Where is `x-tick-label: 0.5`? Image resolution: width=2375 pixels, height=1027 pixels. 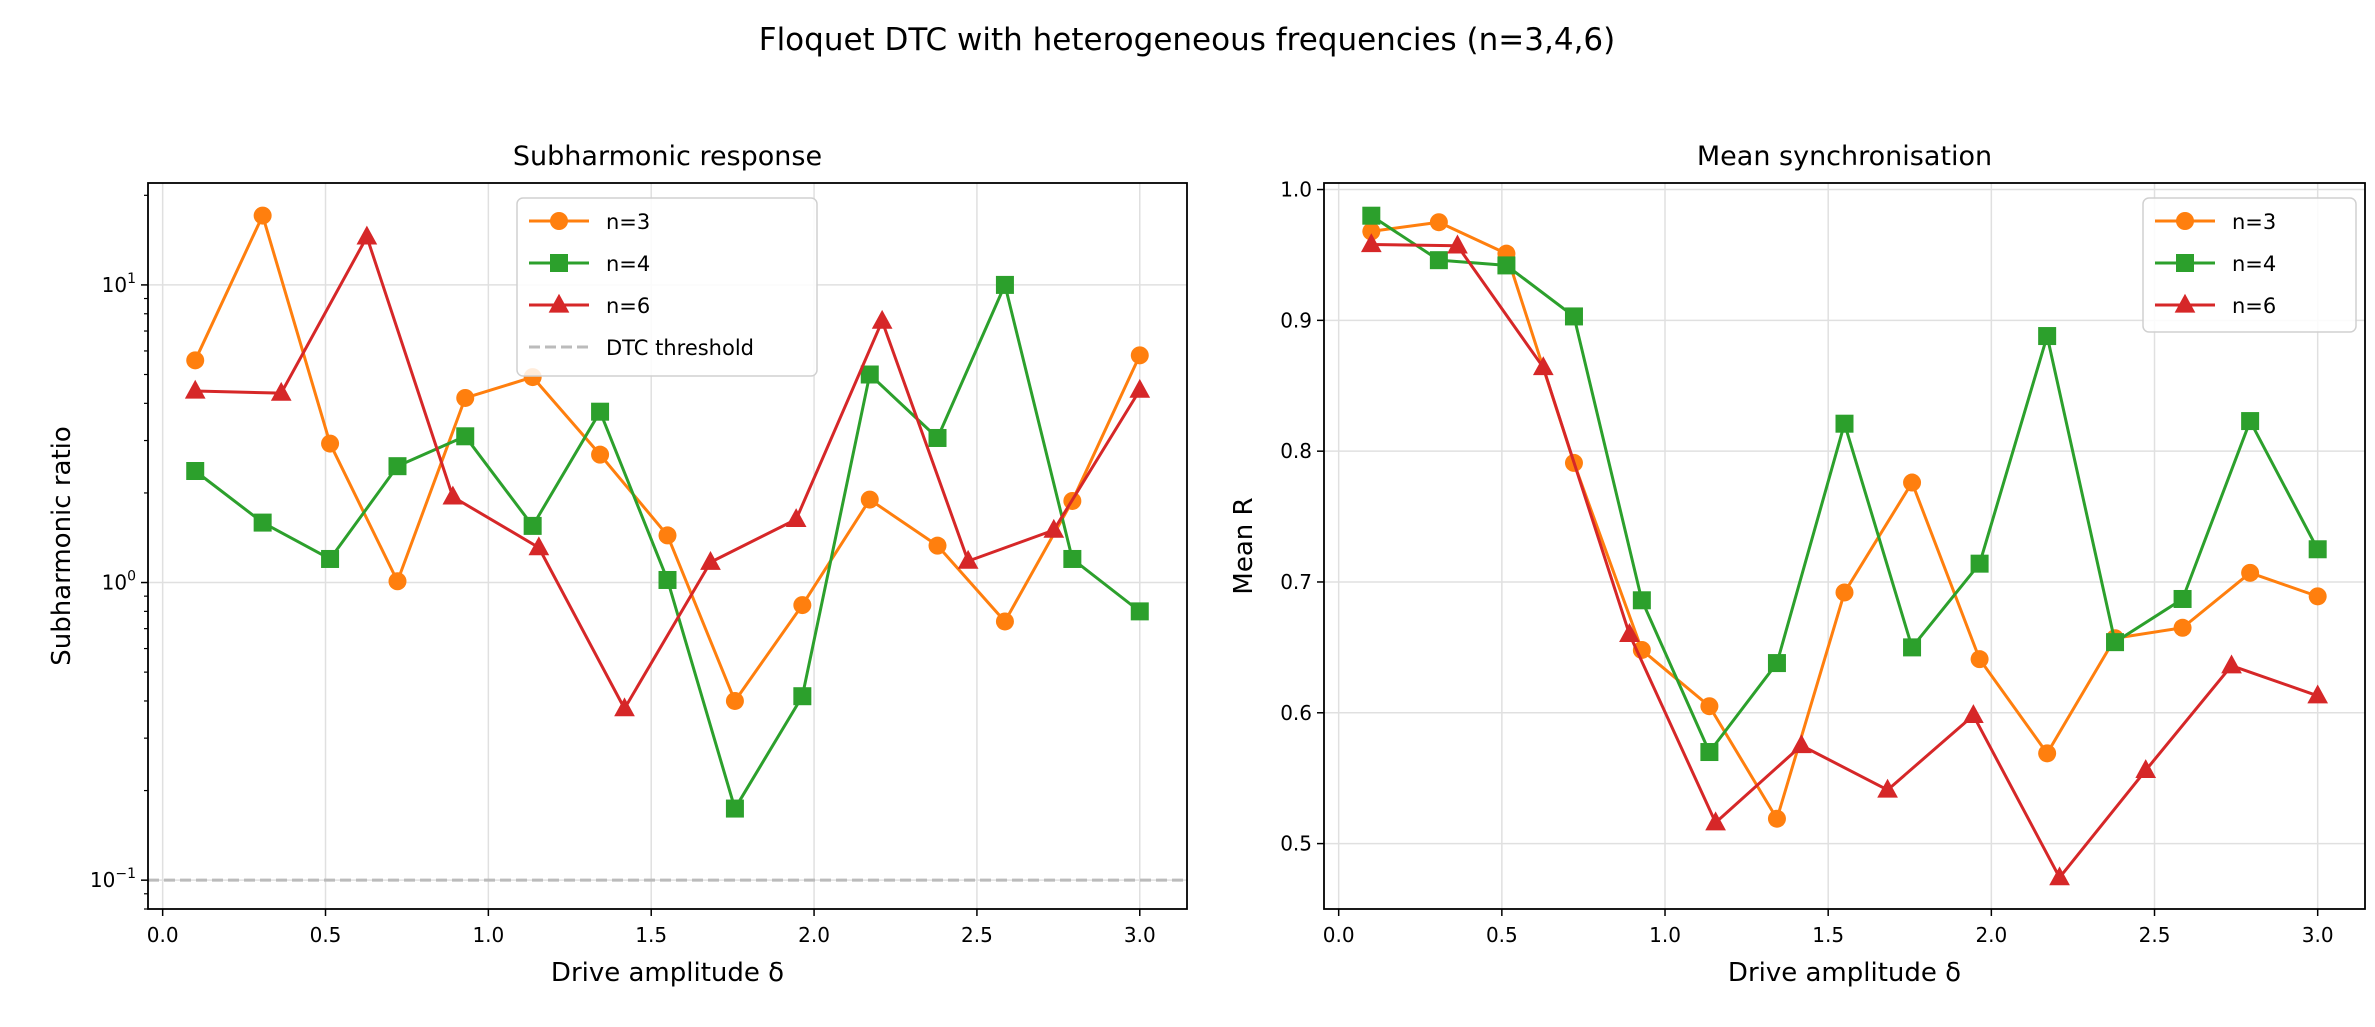
x-tick-label: 0.5 is located at coordinates (1502, 935).